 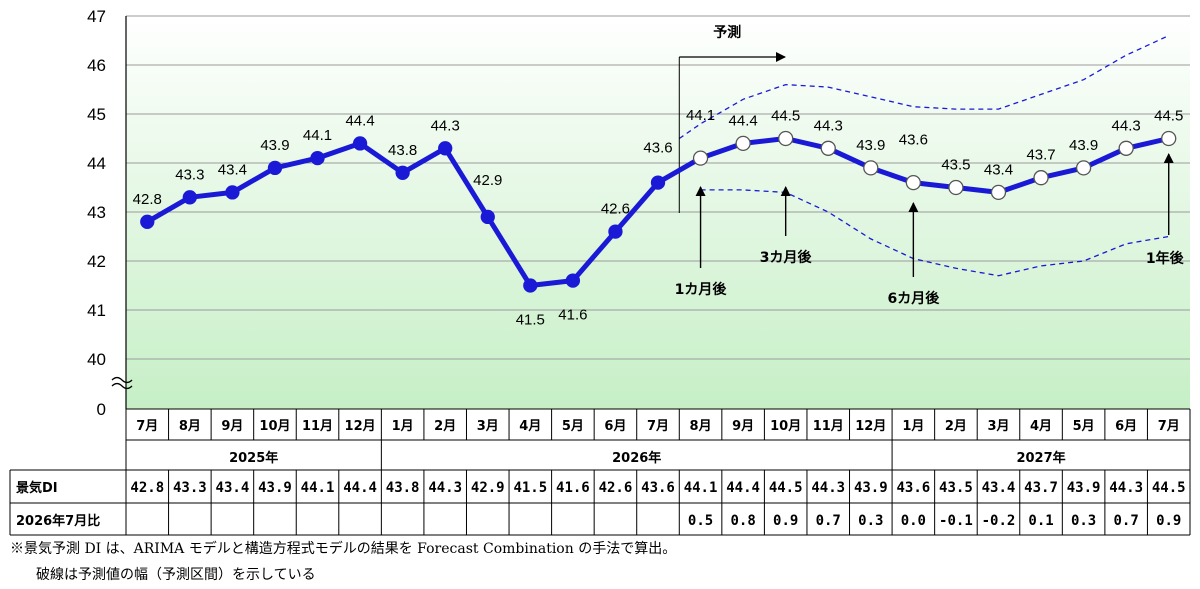 What do you see at coordinates (1126, 521) in the screenshot?
I see `table-cell-diff: 0.7` at bounding box center [1126, 521].